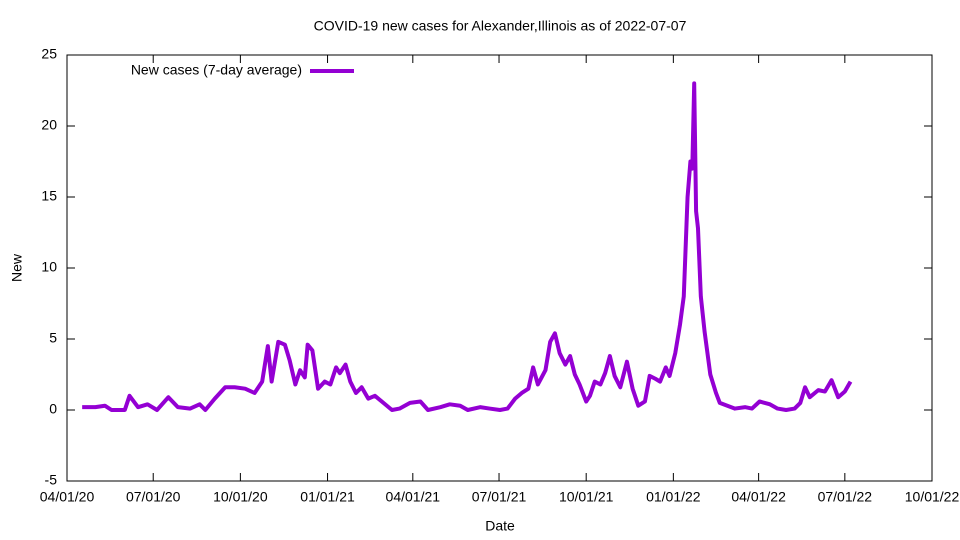 The height and width of the screenshot is (540, 960). What do you see at coordinates (67, 497) in the screenshot?
I see `x-tick-label: 04/01/20` at bounding box center [67, 497].